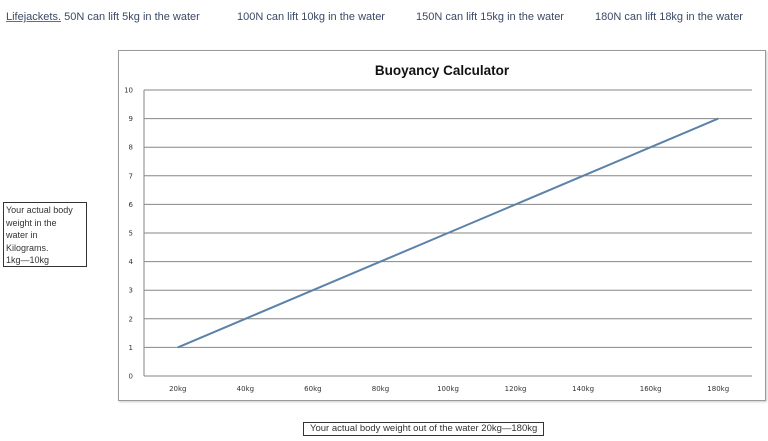 The width and height of the screenshot is (768, 441). I want to click on x-tick-label: 100kg, so click(448, 389).